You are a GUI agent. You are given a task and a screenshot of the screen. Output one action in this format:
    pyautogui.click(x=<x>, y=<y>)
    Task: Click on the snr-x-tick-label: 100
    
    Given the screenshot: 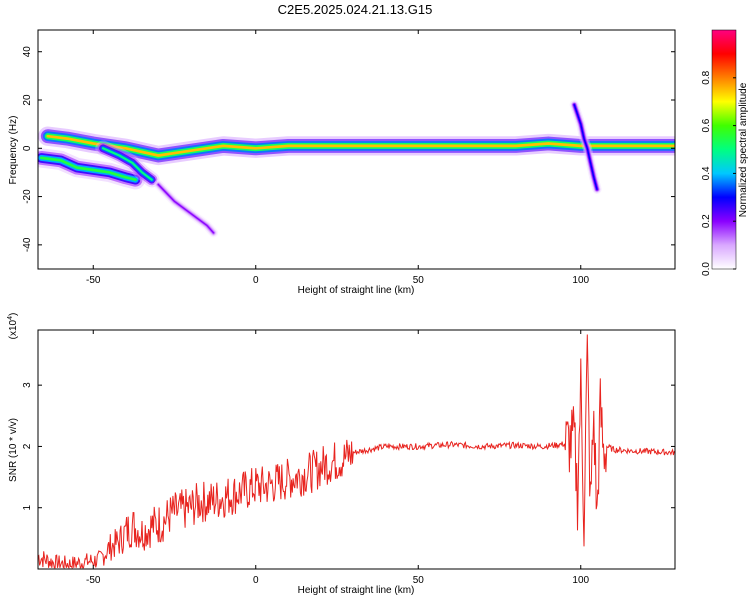 What is the action you would take?
    pyautogui.click(x=580, y=580)
    